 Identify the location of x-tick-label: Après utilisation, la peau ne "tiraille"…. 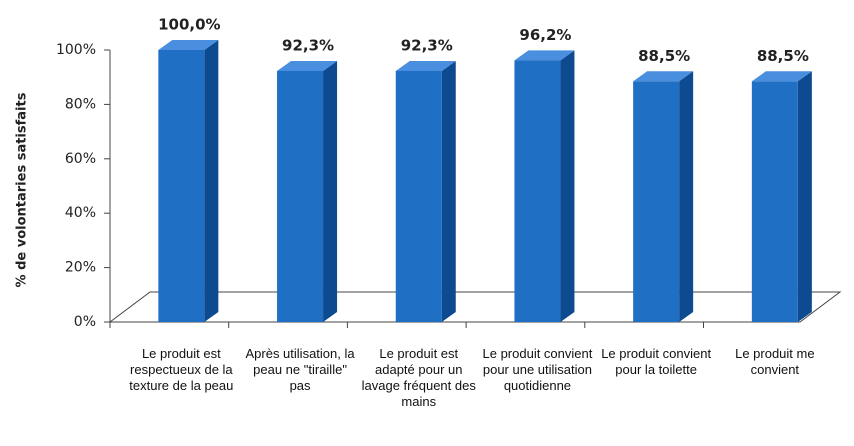
(300, 369).